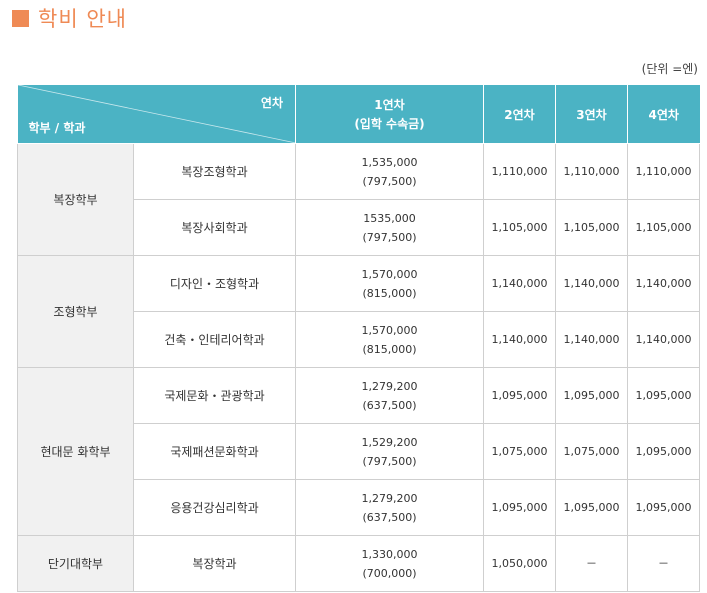 This screenshot has width=707, height=593. I want to click on year2-fee-cell: 1,105,000, so click(519, 227).